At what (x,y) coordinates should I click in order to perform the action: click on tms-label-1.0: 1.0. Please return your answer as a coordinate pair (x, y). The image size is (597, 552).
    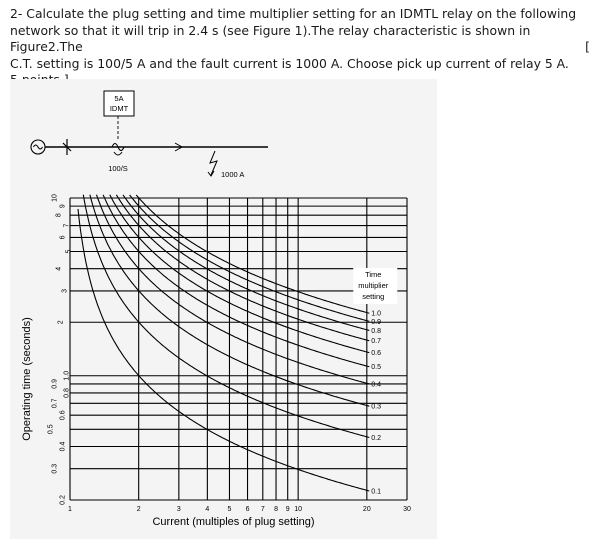
    Looking at the image, I should click on (376, 314).